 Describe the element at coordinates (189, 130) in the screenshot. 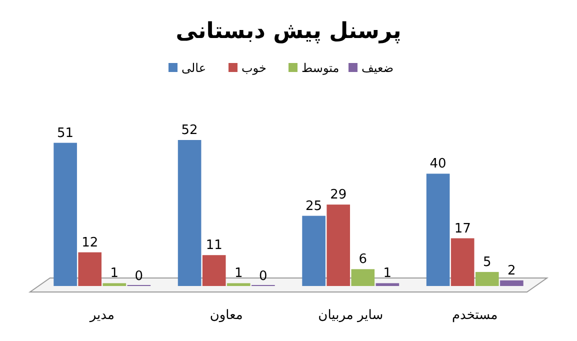

I see `data-label: 52` at that location.